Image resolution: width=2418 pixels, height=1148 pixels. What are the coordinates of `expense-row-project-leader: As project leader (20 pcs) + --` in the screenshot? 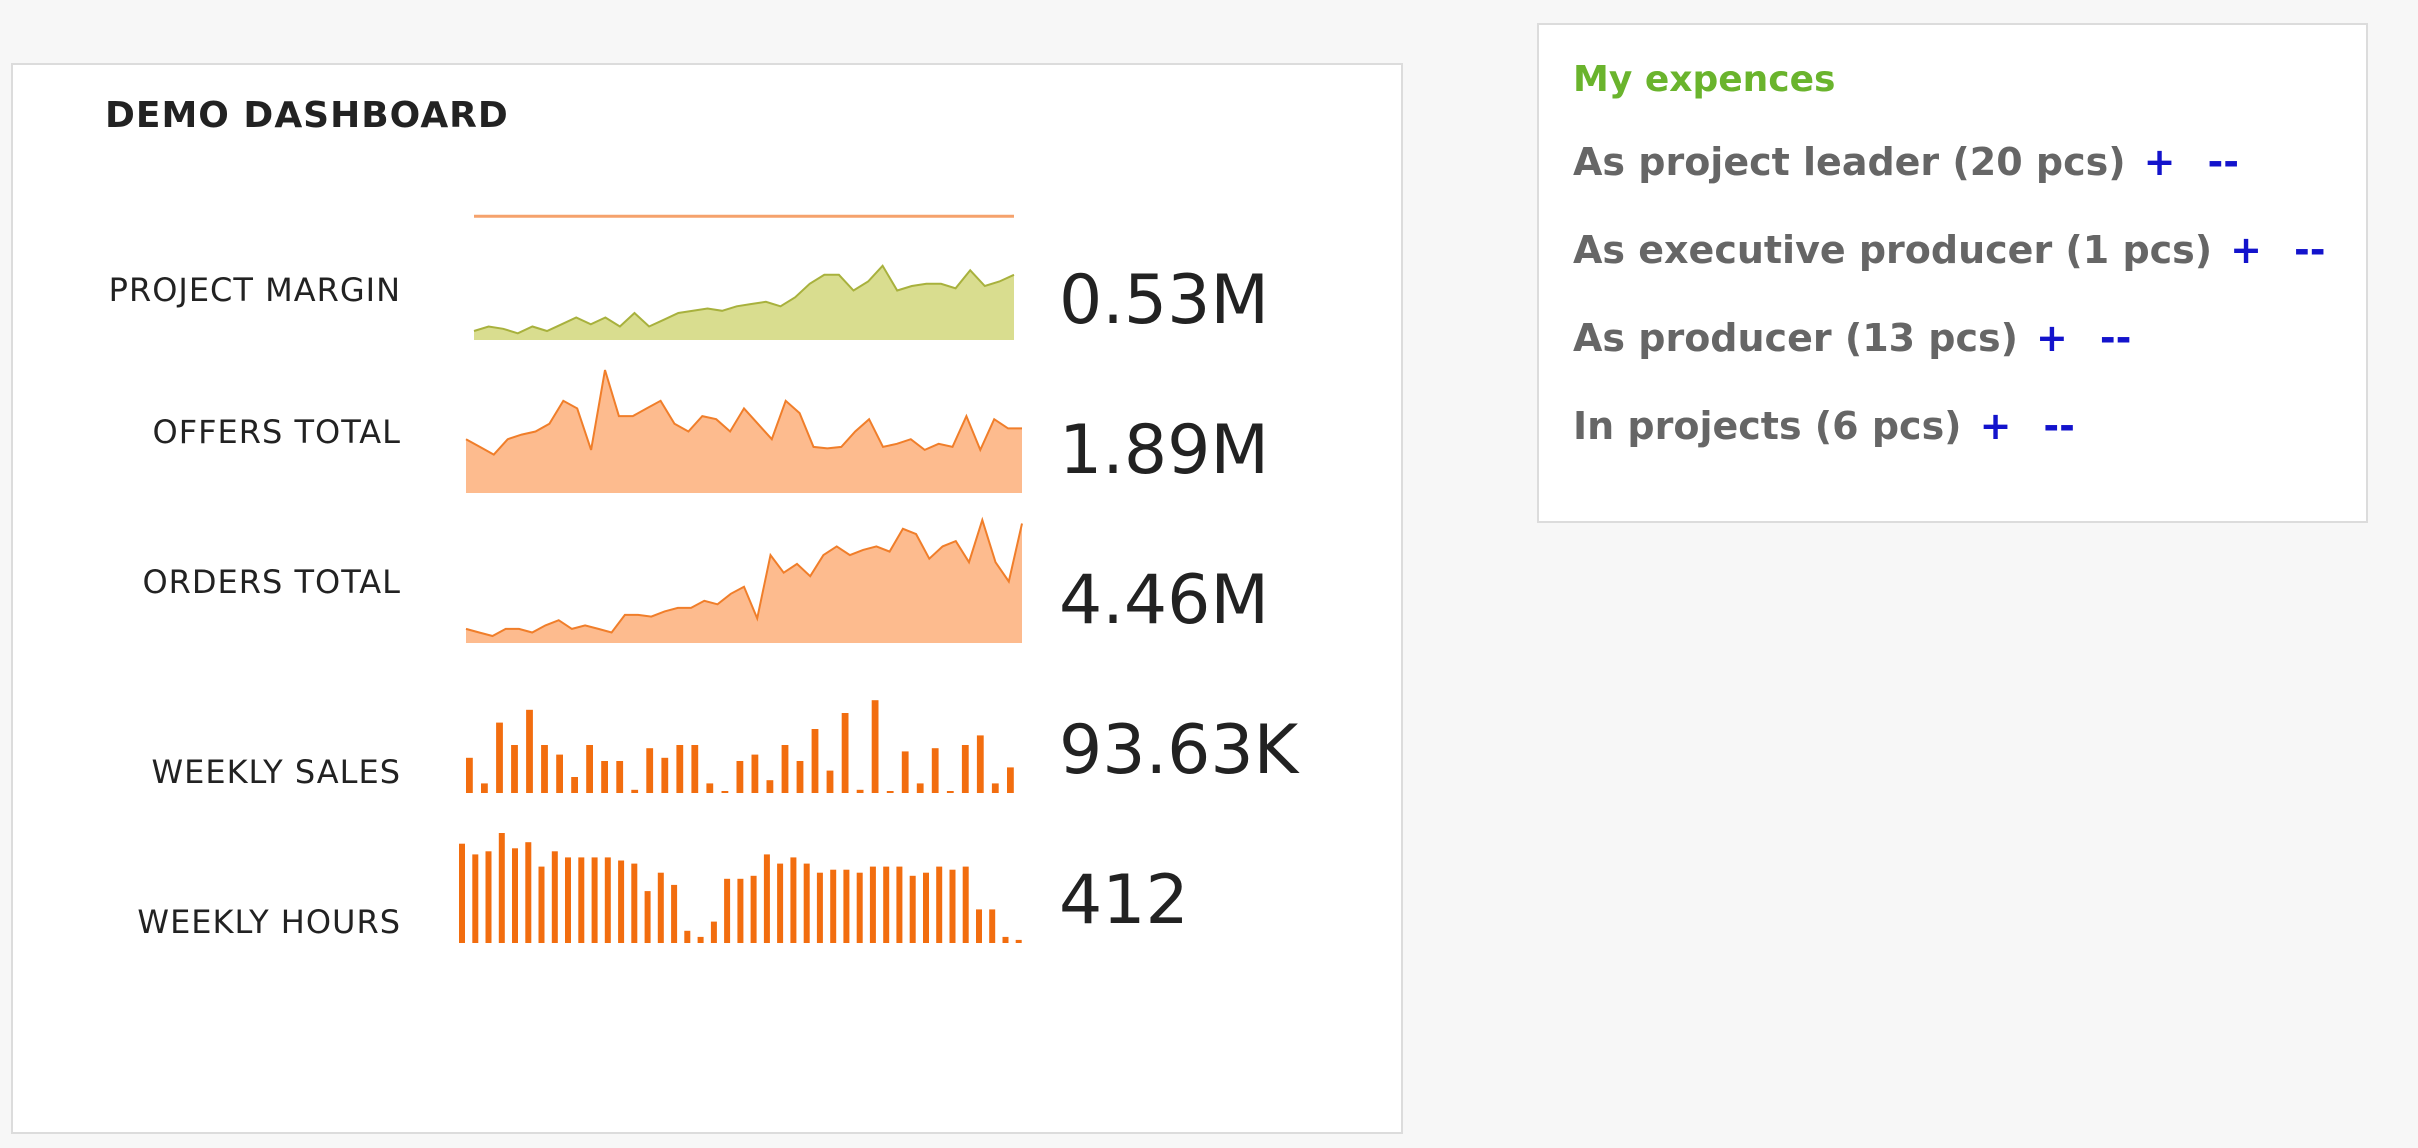 It's located at (1906, 162).